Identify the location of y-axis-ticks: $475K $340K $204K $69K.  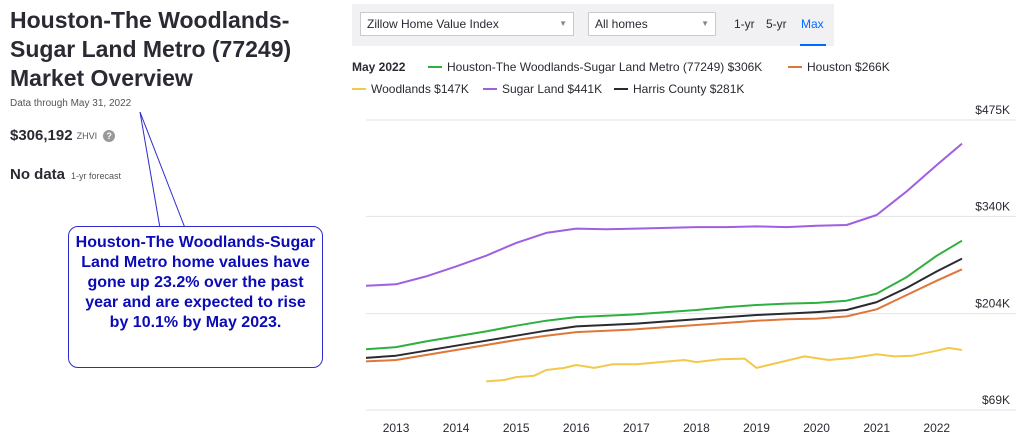
(992, 255).